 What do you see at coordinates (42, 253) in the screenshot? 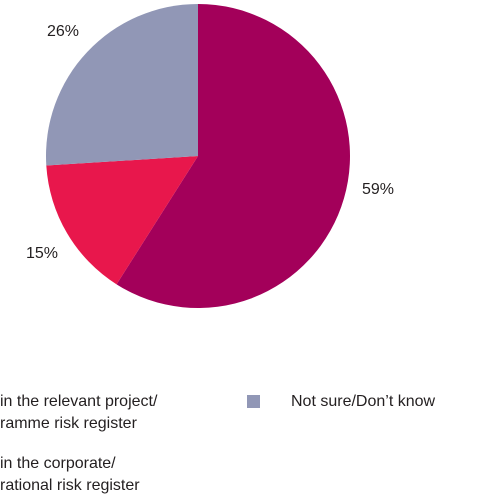
I see `slice-label-corporate-register: 15%` at bounding box center [42, 253].